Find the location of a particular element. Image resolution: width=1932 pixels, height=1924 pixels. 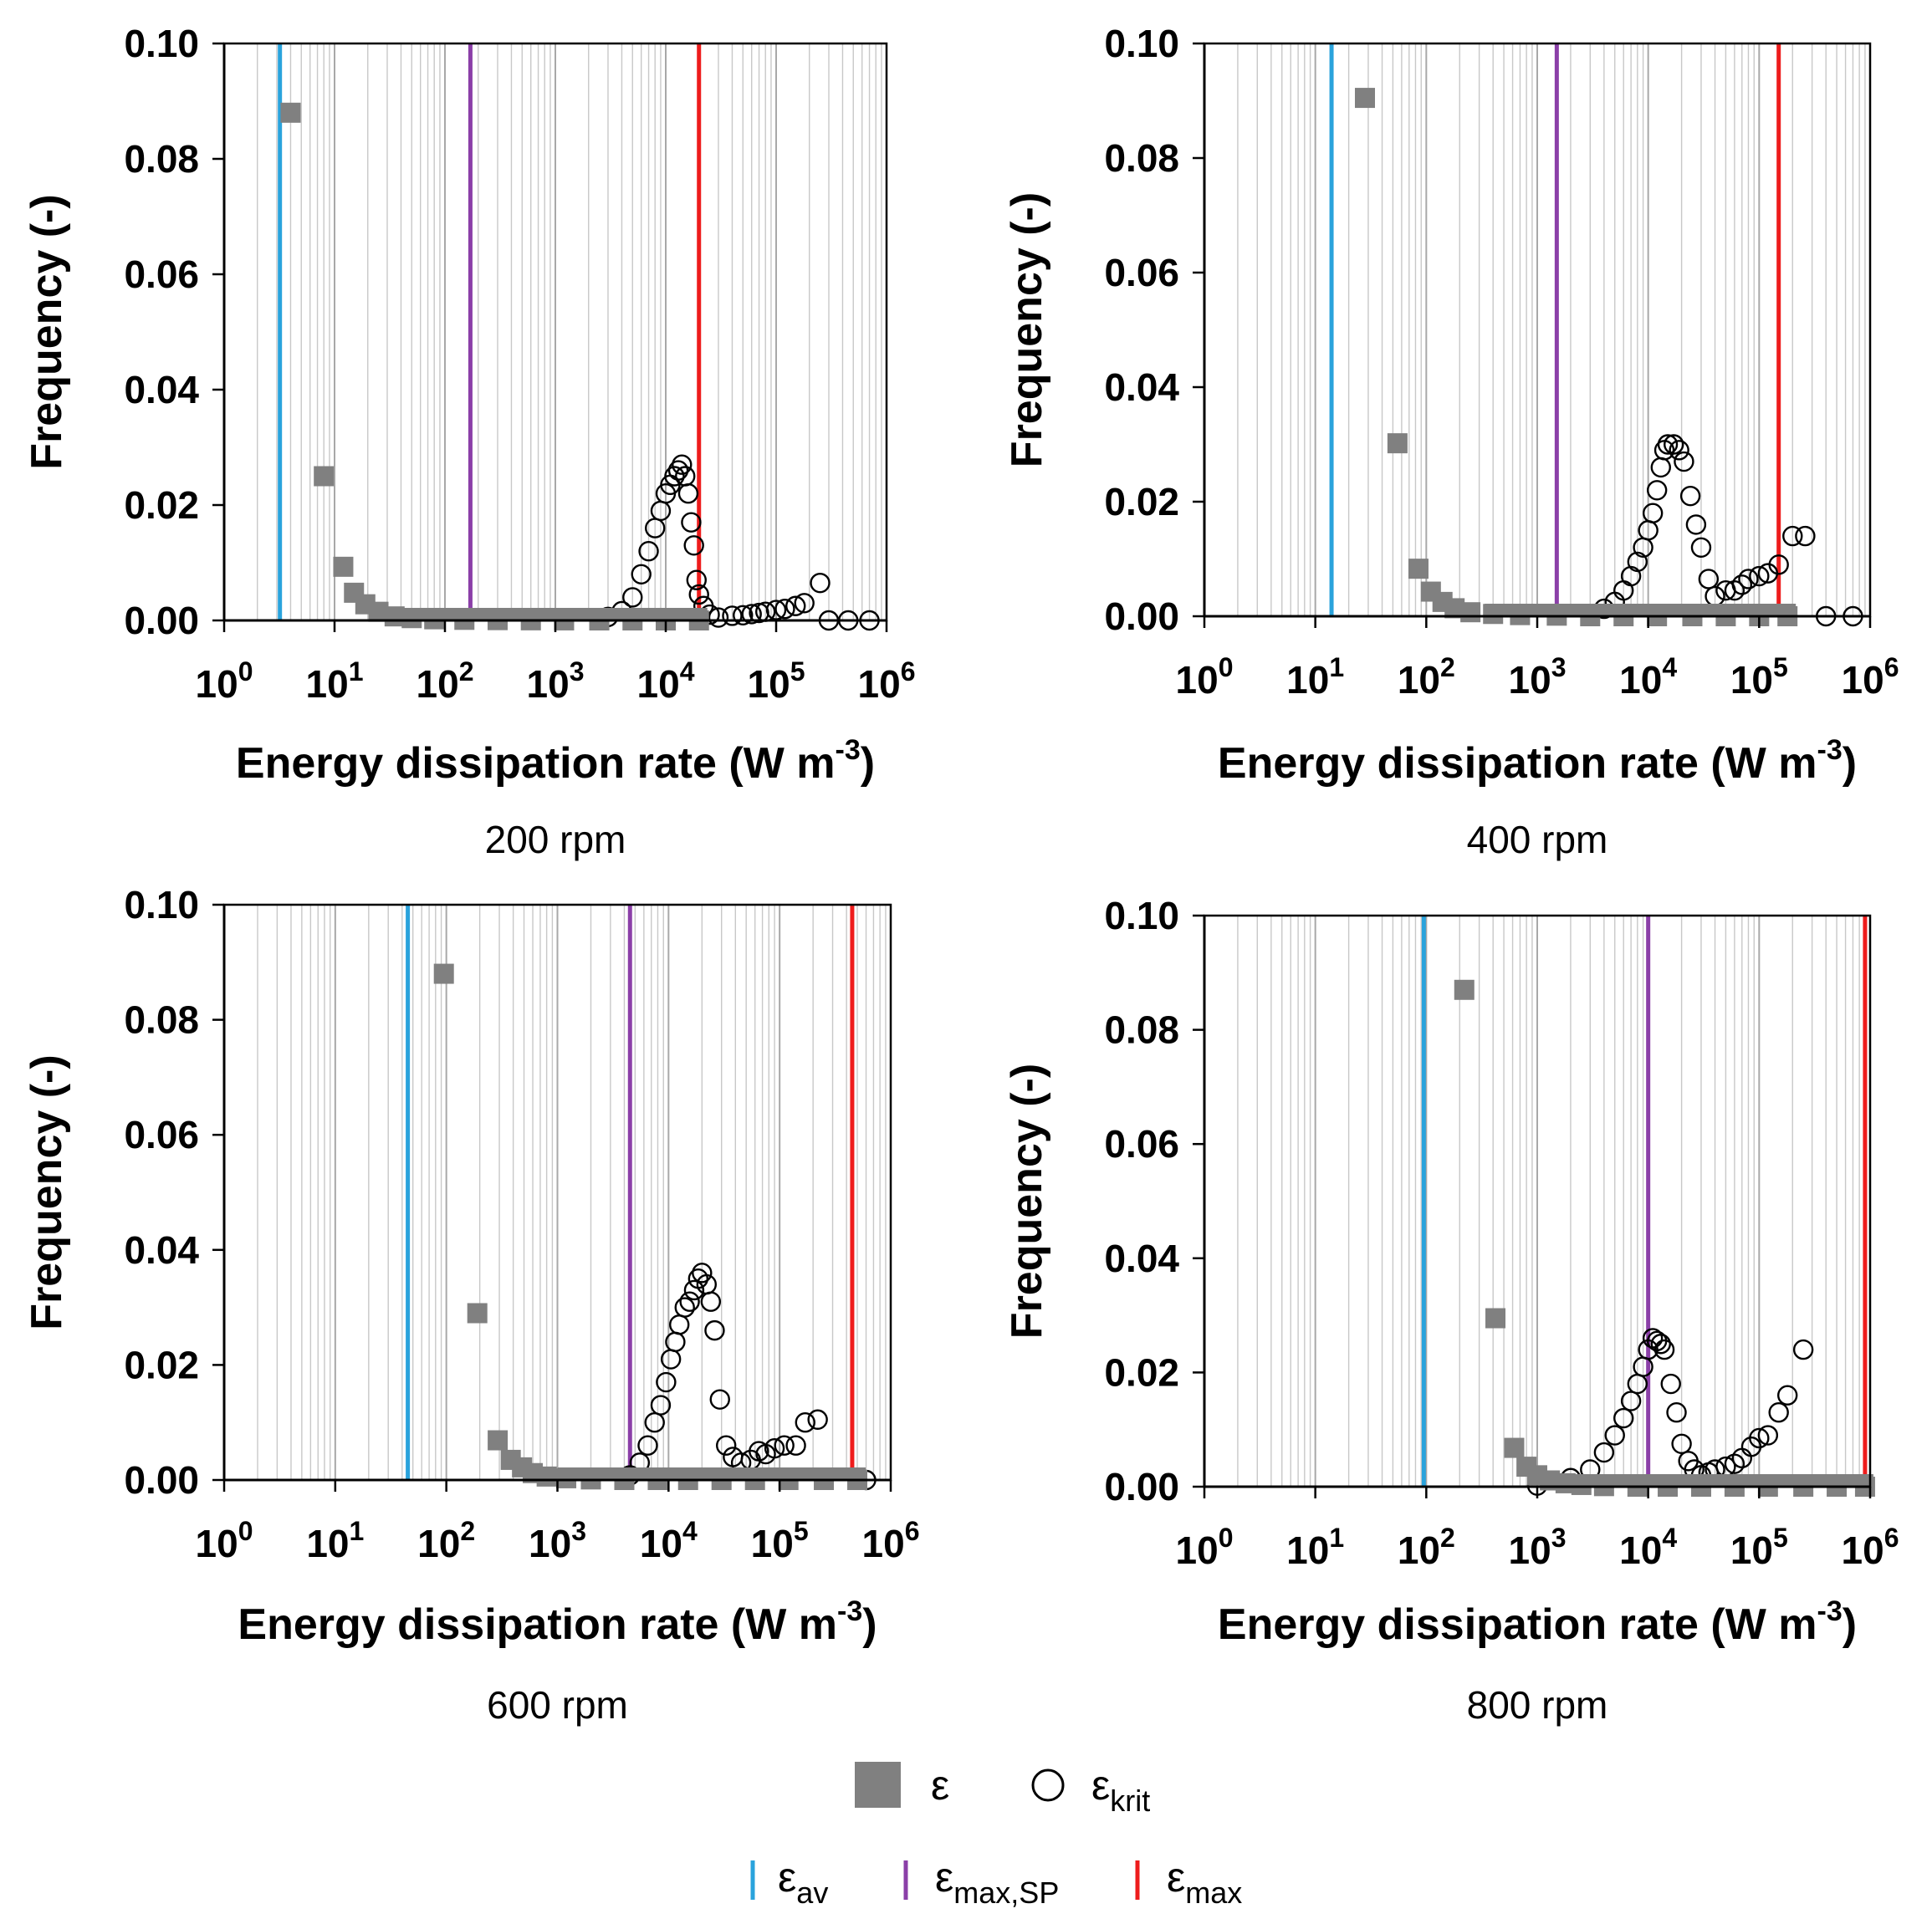

gridlines is located at coordinates (1551, 1201).